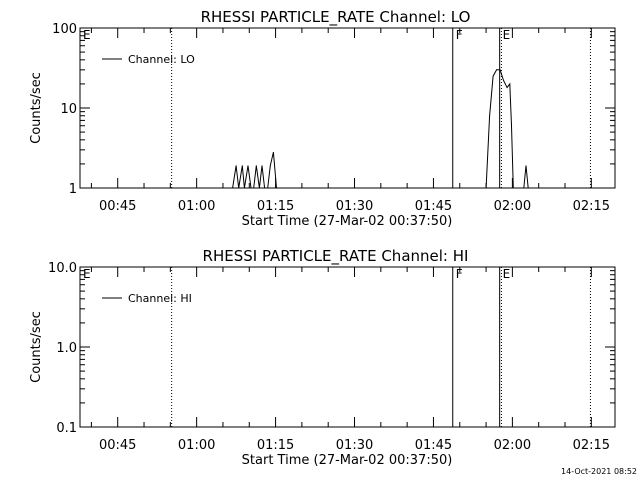  I want to click on x-tick-label-1-6: 02:15, so click(591, 445).